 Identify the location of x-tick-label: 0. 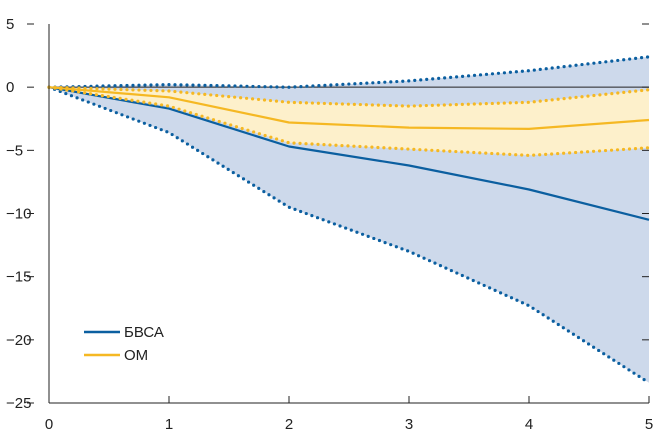
(49, 423).